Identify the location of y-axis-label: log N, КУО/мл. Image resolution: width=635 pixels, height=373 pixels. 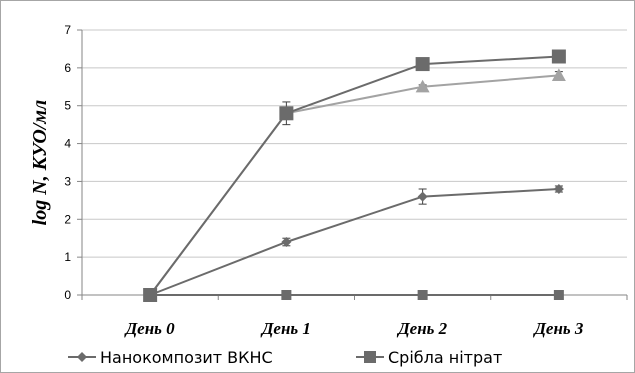
(40, 163).